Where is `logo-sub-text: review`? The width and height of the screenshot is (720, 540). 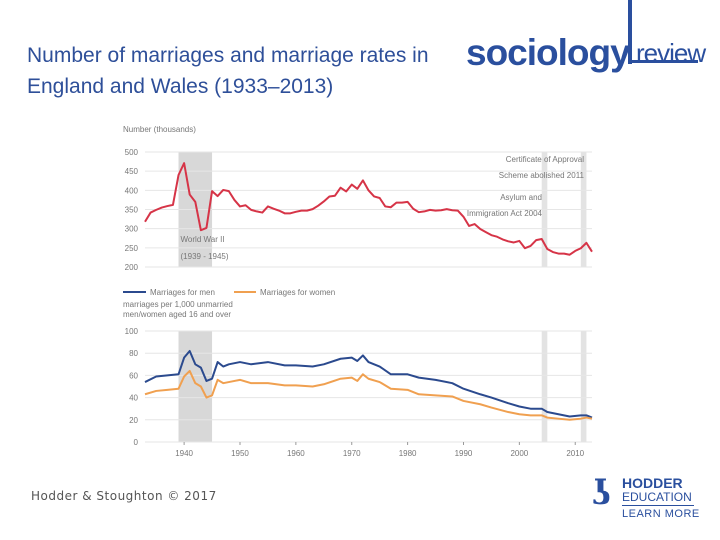
logo-sub-text: review is located at coordinates (671, 53).